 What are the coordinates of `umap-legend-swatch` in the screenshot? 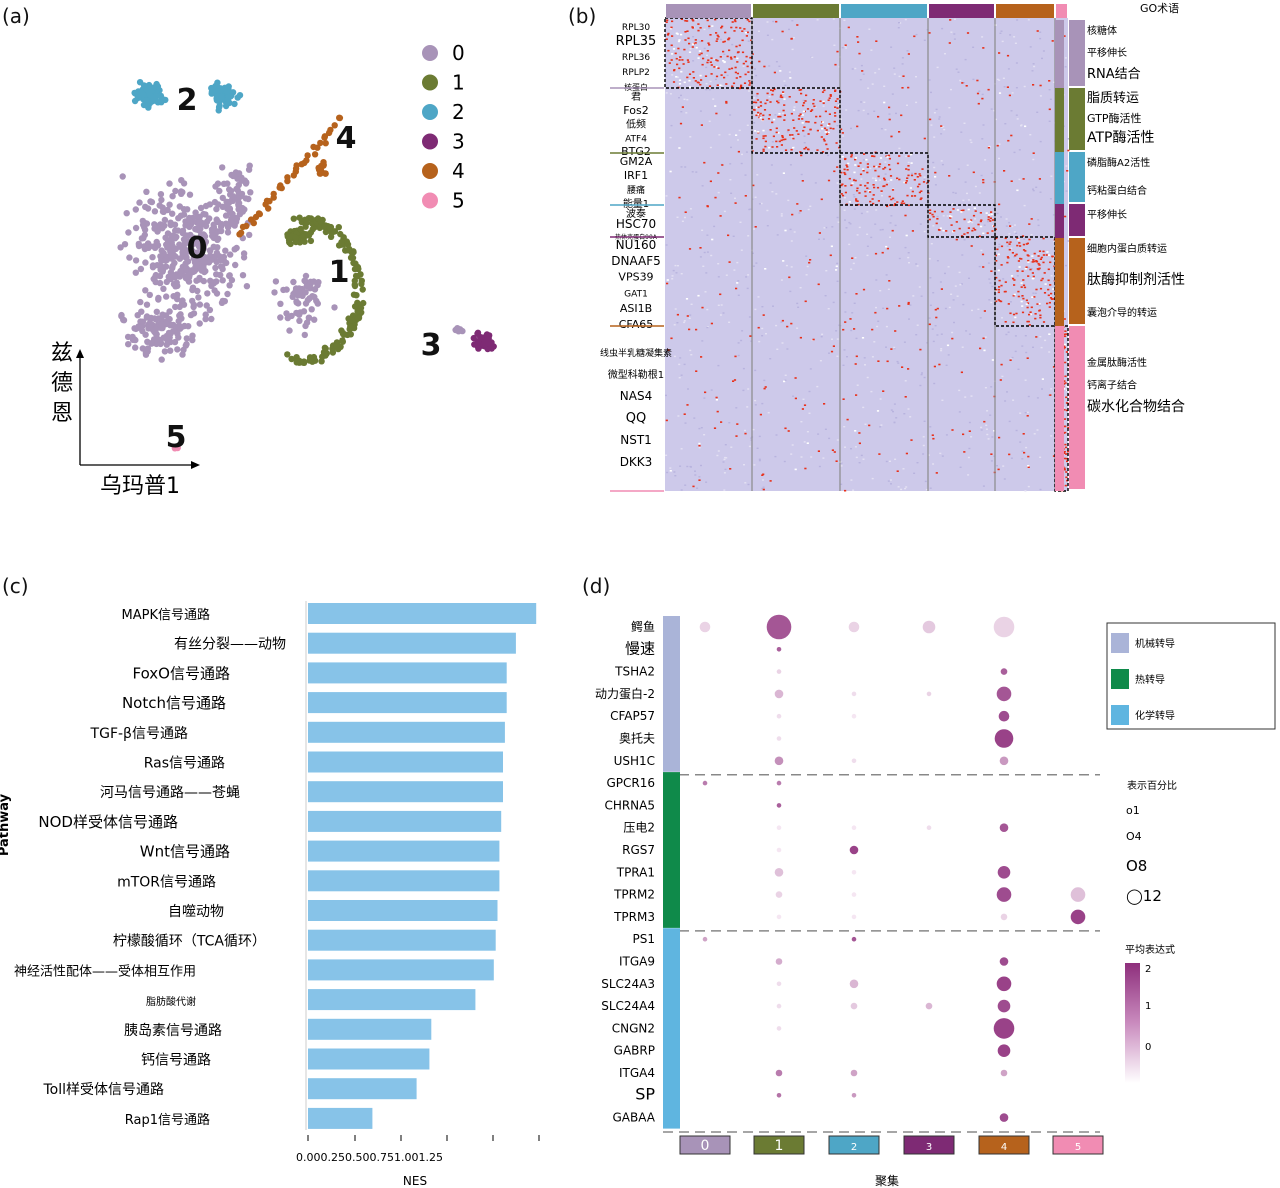 It's located at (430, 141).